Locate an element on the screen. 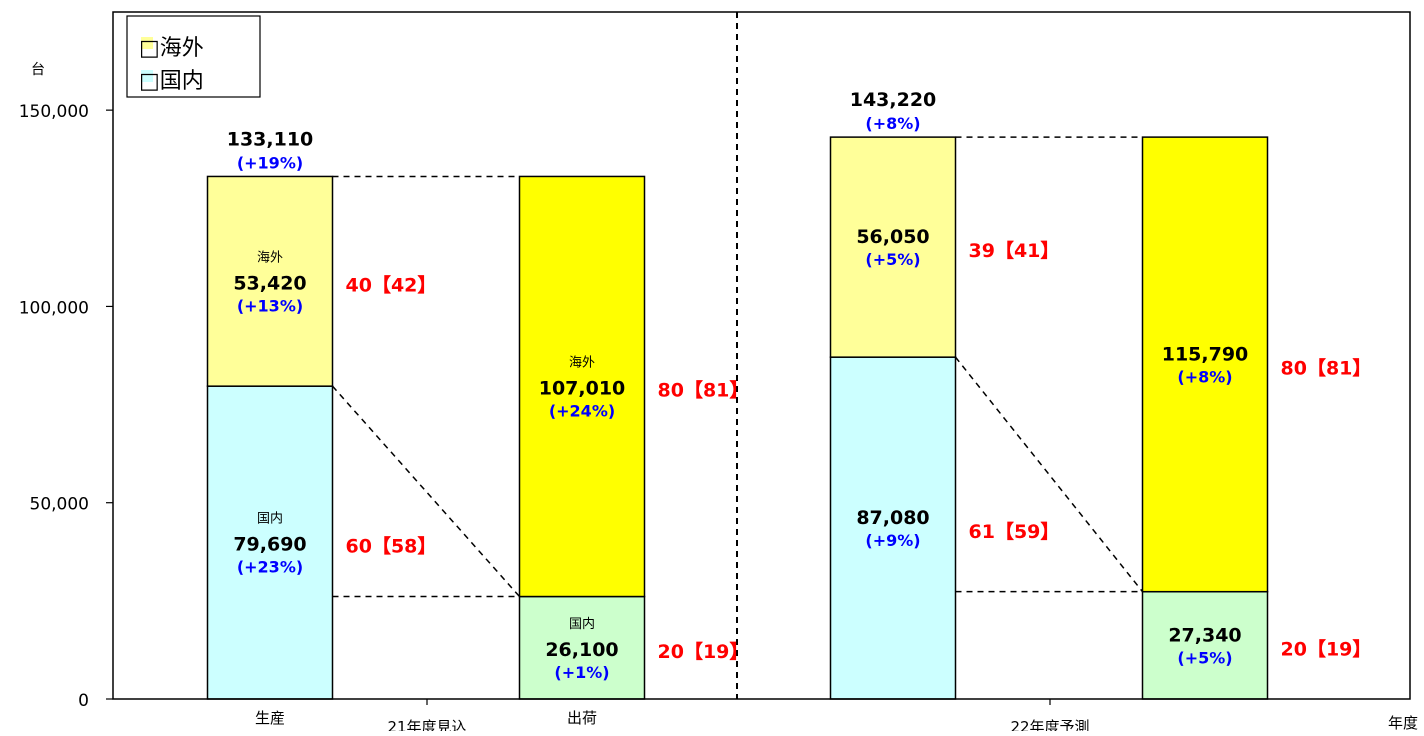 The width and height of the screenshot is (1424, 736). bar-total-0-0: 133,110 is located at coordinates (270, 139).